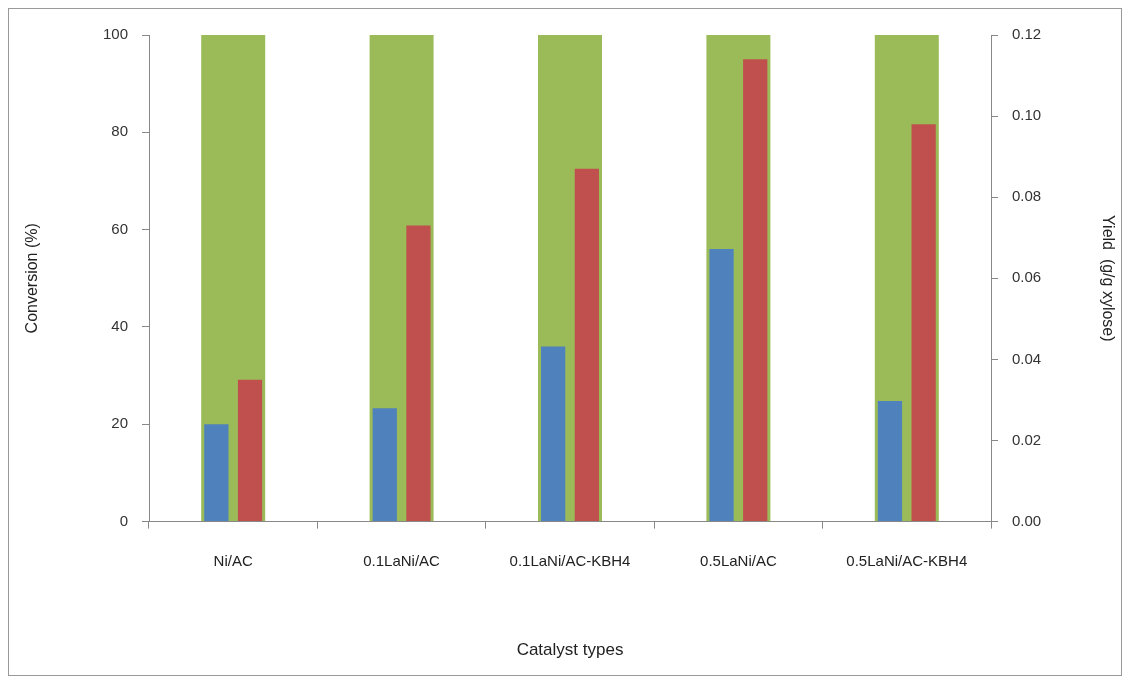 The height and width of the screenshot is (684, 1130). What do you see at coordinates (1027, 34) in the screenshot?
I see `y2-tick-label: 0.12` at bounding box center [1027, 34].